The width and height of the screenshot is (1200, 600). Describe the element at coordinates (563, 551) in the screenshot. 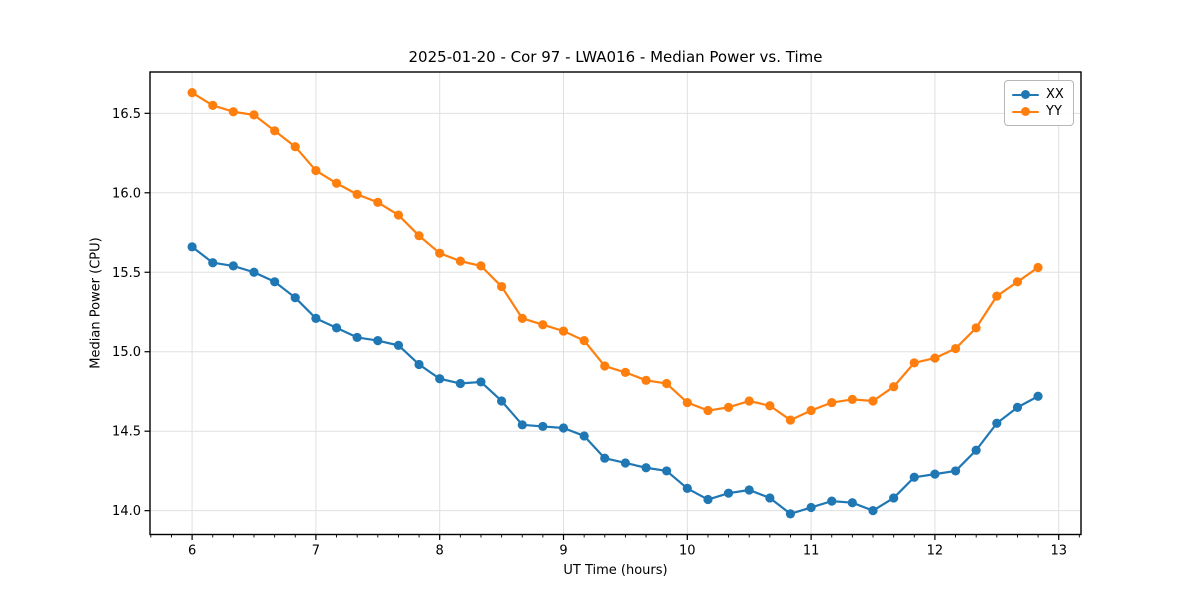

I see `x-tick-label: 9` at that location.